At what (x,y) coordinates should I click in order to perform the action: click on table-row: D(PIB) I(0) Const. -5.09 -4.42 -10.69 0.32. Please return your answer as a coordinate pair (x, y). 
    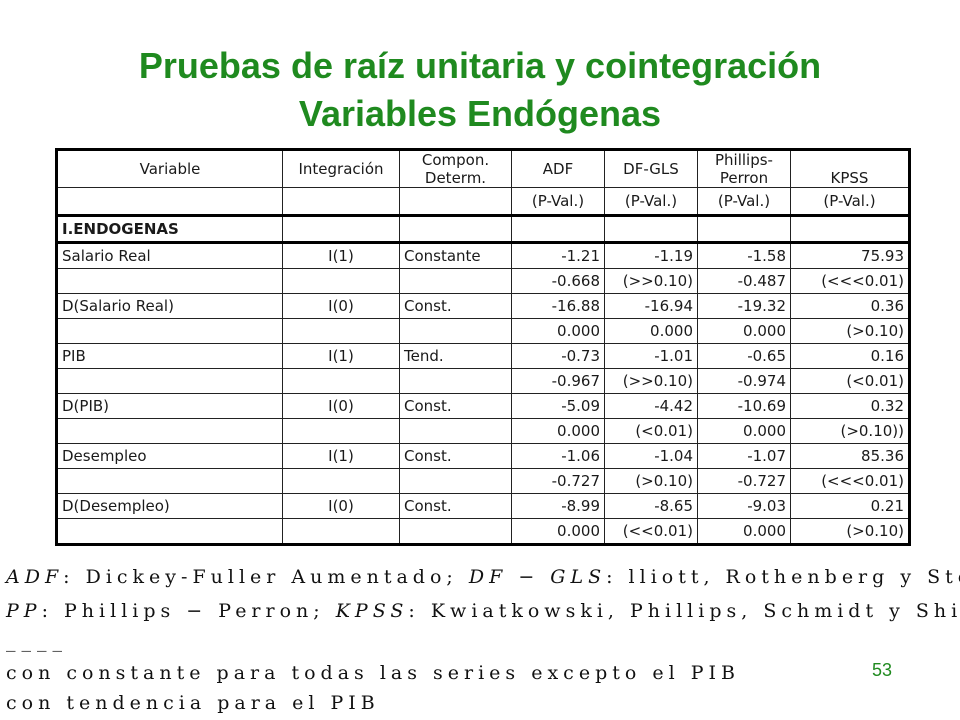
    Looking at the image, I should click on (483, 406).